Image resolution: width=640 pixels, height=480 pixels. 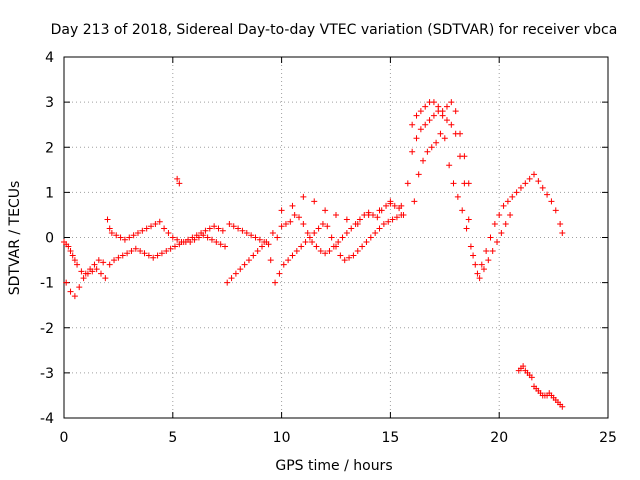 What do you see at coordinates (47, 284) in the screenshot?
I see `y-tick-label: -1` at bounding box center [47, 284].